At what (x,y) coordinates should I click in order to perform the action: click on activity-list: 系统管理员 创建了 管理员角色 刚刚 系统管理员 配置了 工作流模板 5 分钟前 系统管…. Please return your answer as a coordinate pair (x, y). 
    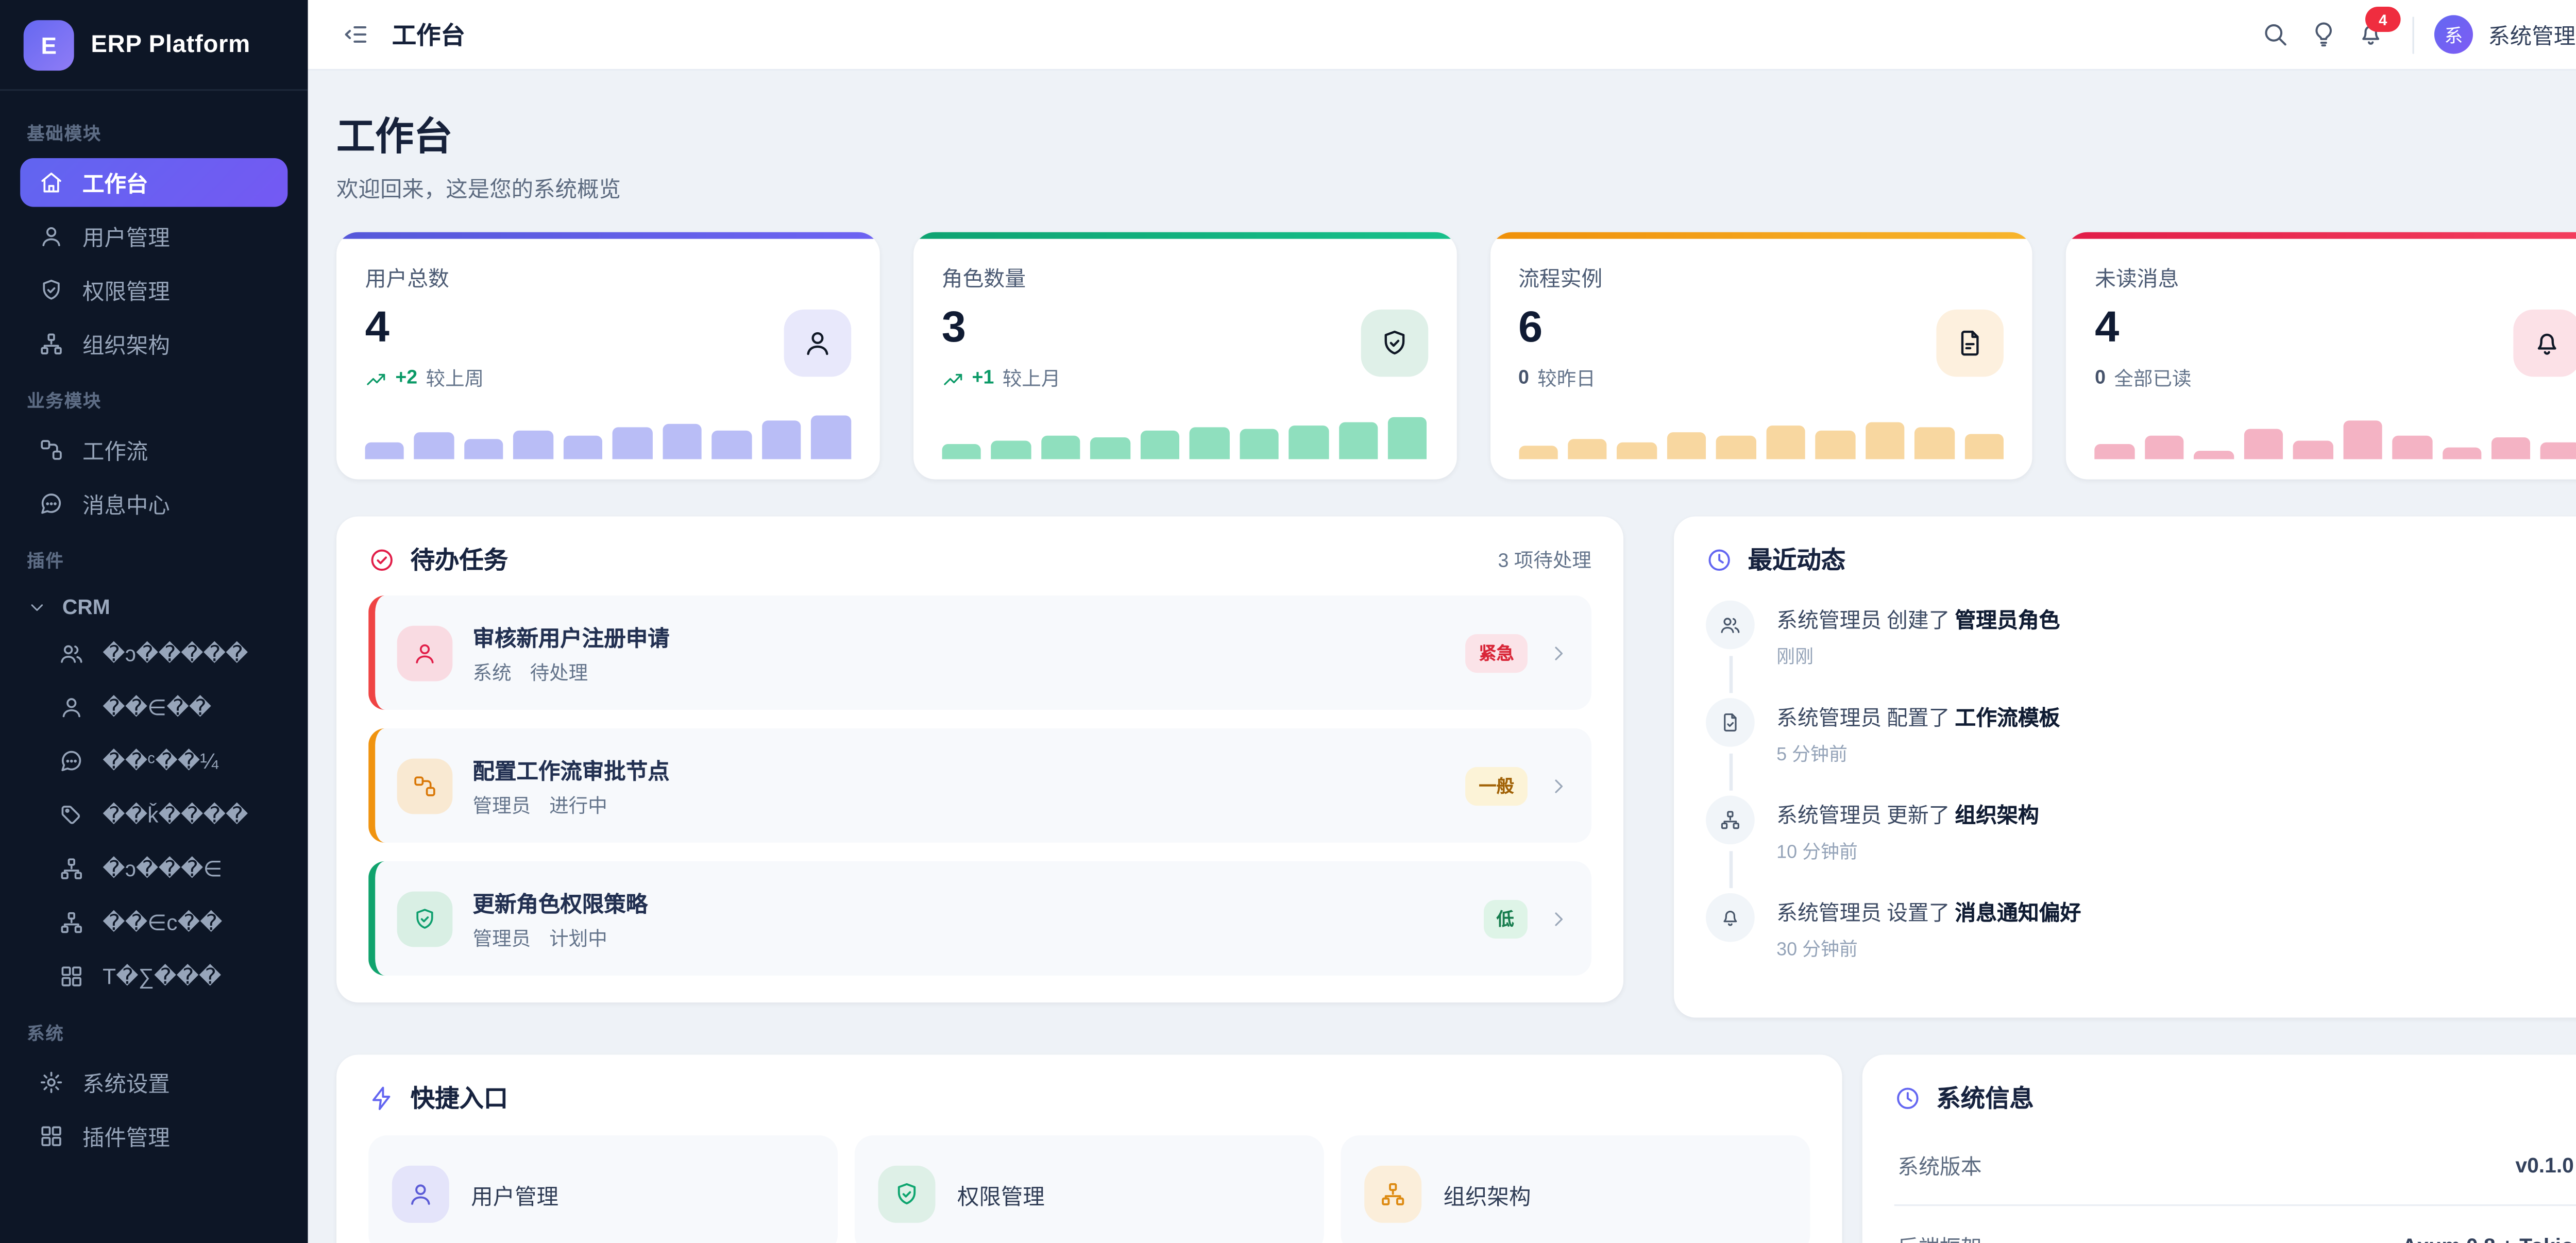
    Looking at the image, I should click on (2141, 795).